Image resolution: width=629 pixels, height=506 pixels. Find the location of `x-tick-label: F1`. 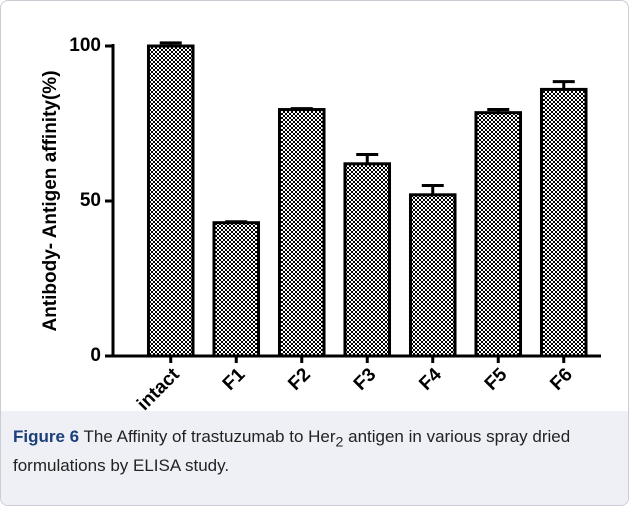

x-tick-label: F1 is located at coordinates (234, 379).